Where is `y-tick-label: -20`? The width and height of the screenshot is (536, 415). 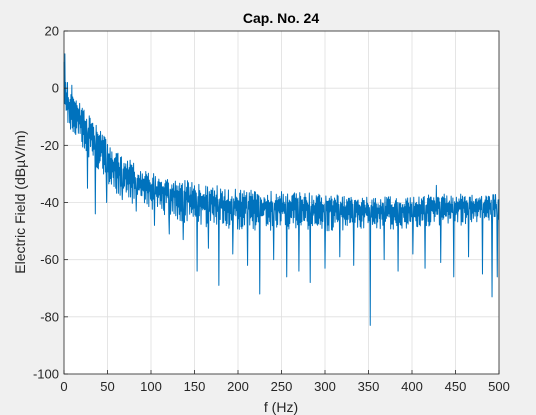 y-tick-label: -20 is located at coordinates (49, 145).